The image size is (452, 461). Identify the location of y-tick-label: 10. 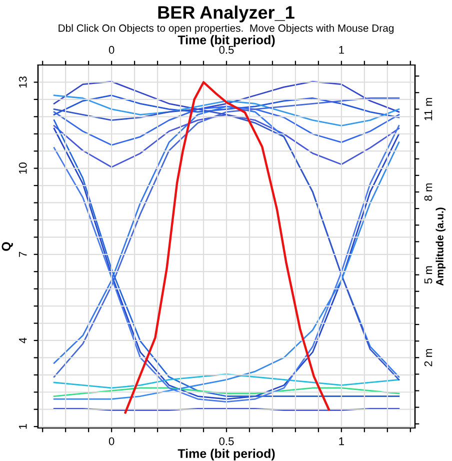
(22, 168).